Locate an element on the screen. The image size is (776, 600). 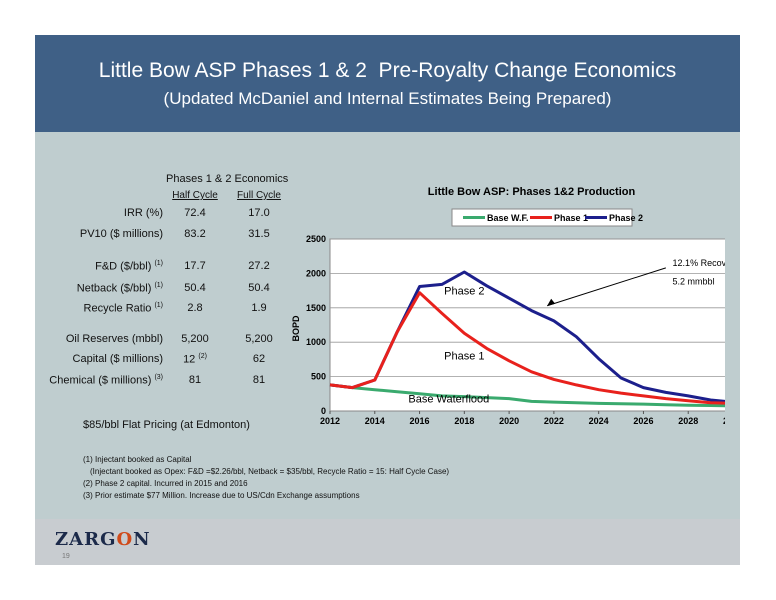
econ-half-text: 81 is located at coordinates (195, 380).